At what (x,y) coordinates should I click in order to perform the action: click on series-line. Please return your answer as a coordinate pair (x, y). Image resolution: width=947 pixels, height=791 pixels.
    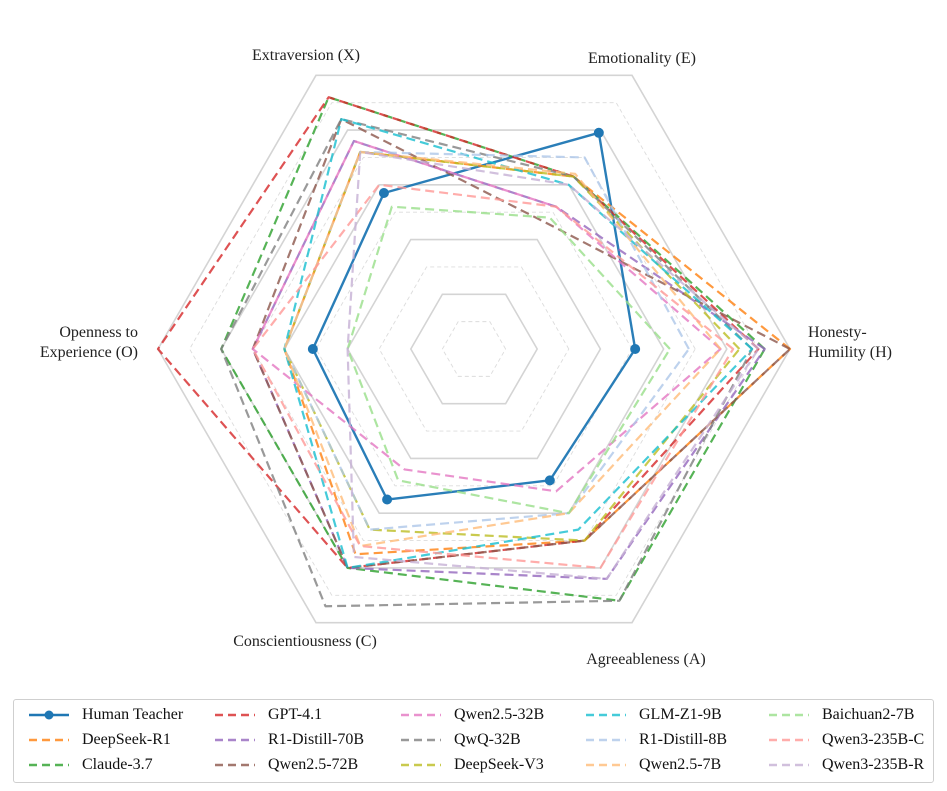
    Looking at the image, I should click on (509, 360).